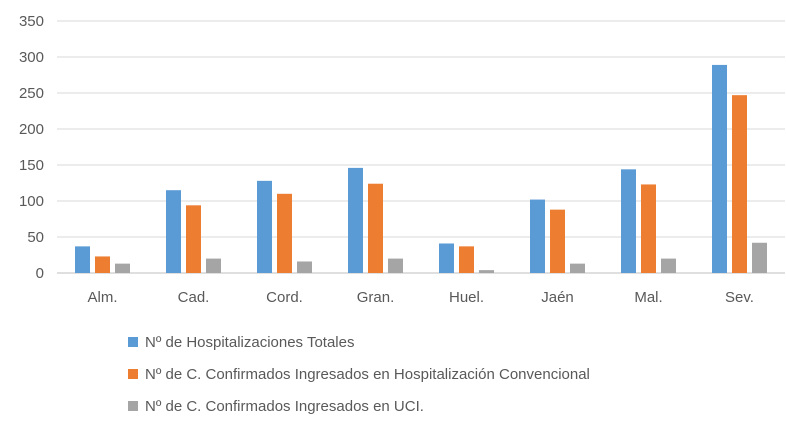 This screenshot has width=786, height=424. Describe the element at coordinates (376, 297) in the screenshot. I see `x-category-label: Gran.` at that location.